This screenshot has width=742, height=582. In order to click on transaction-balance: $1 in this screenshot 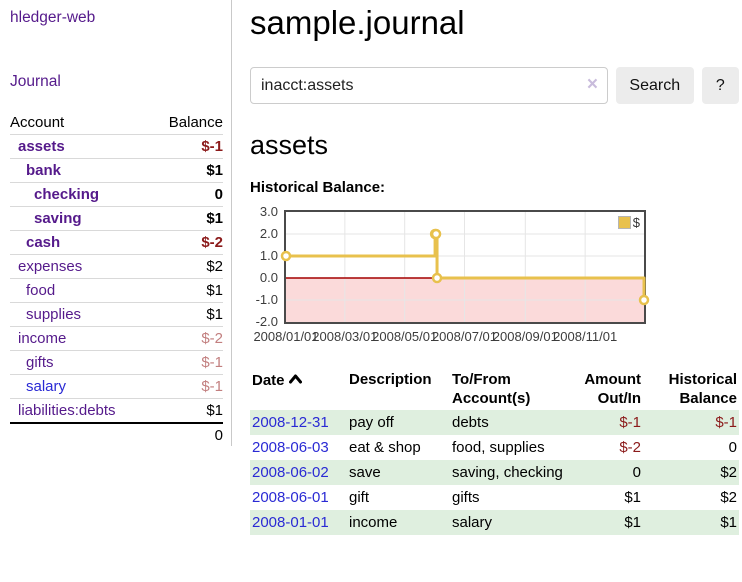, I will do `click(691, 522)`.